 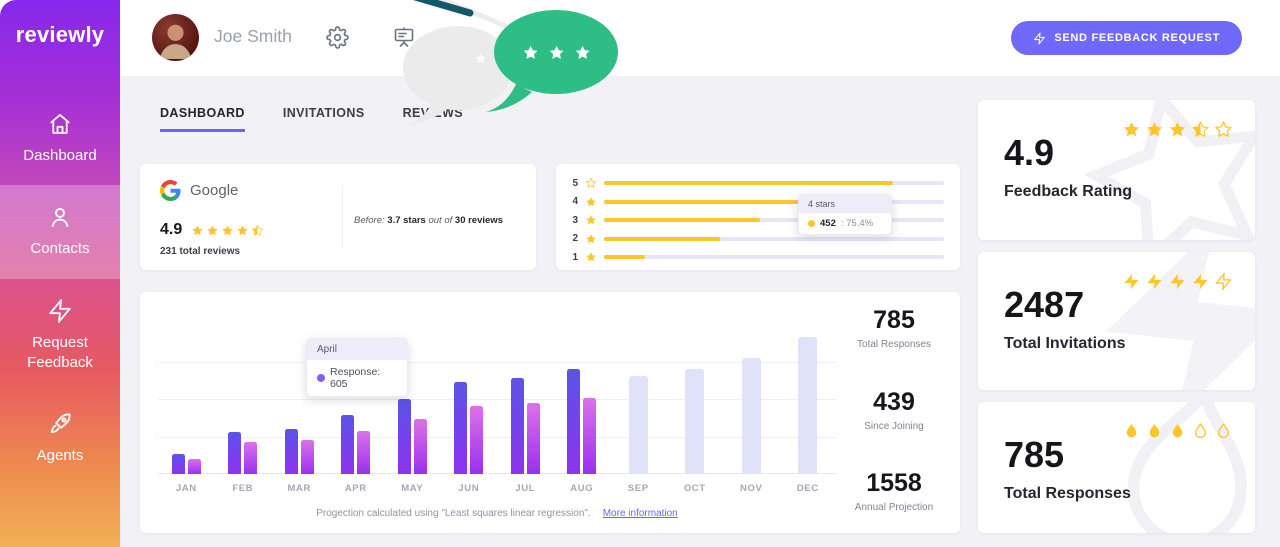 What do you see at coordinates (1116, 467) in the screenshot?
I see `total-responses-card: 785 Total Responses` at bounding box center [1116, 467].